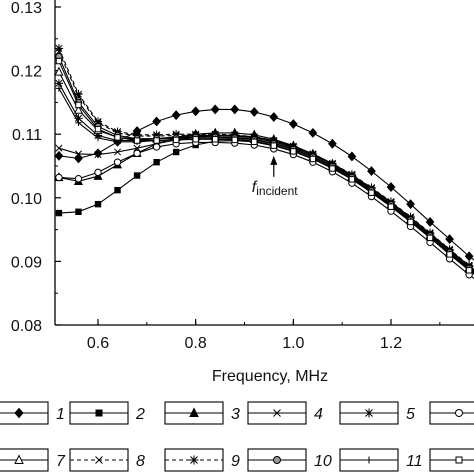 The image size is (474, 474). Describe the element at coordinates (196, 343) in the screenshot. I see `x-tick-label: 0.8` at that location.